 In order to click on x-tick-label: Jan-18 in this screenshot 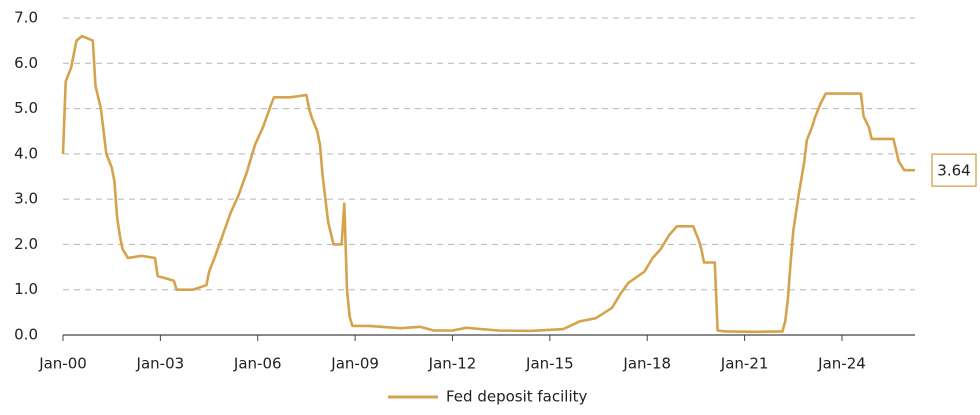, I will do `click(646, 364)`.